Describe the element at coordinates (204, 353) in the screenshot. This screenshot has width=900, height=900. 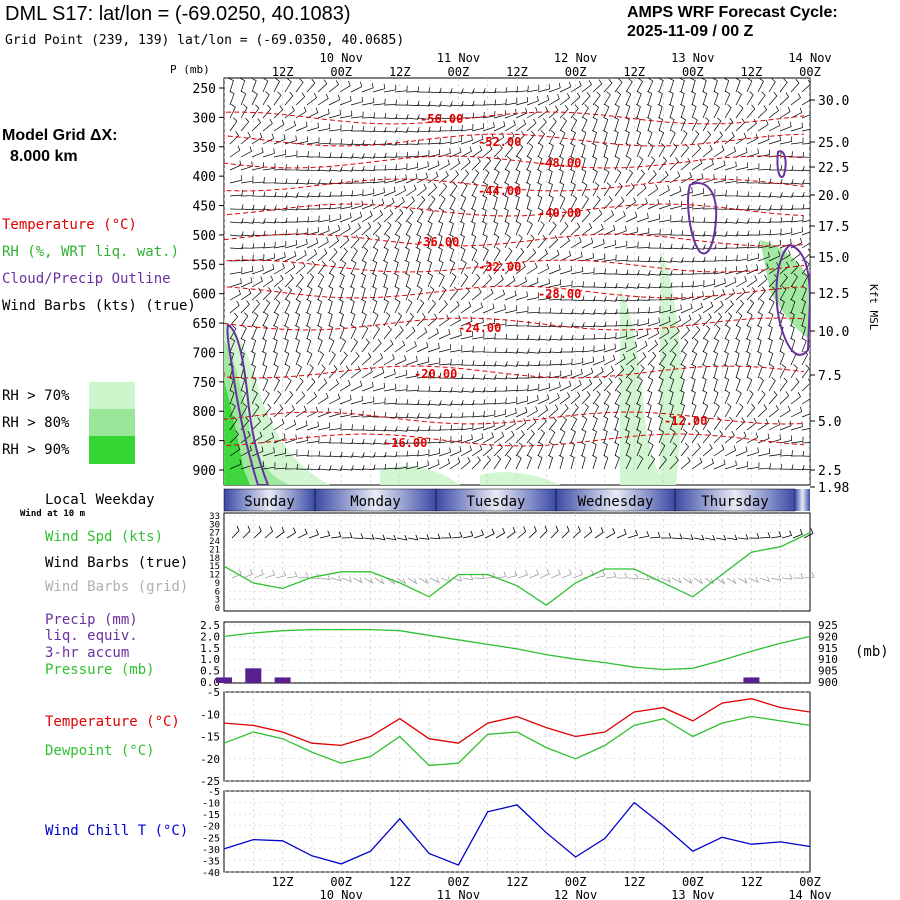
I see `pressure-tick-label: 700` at that location.